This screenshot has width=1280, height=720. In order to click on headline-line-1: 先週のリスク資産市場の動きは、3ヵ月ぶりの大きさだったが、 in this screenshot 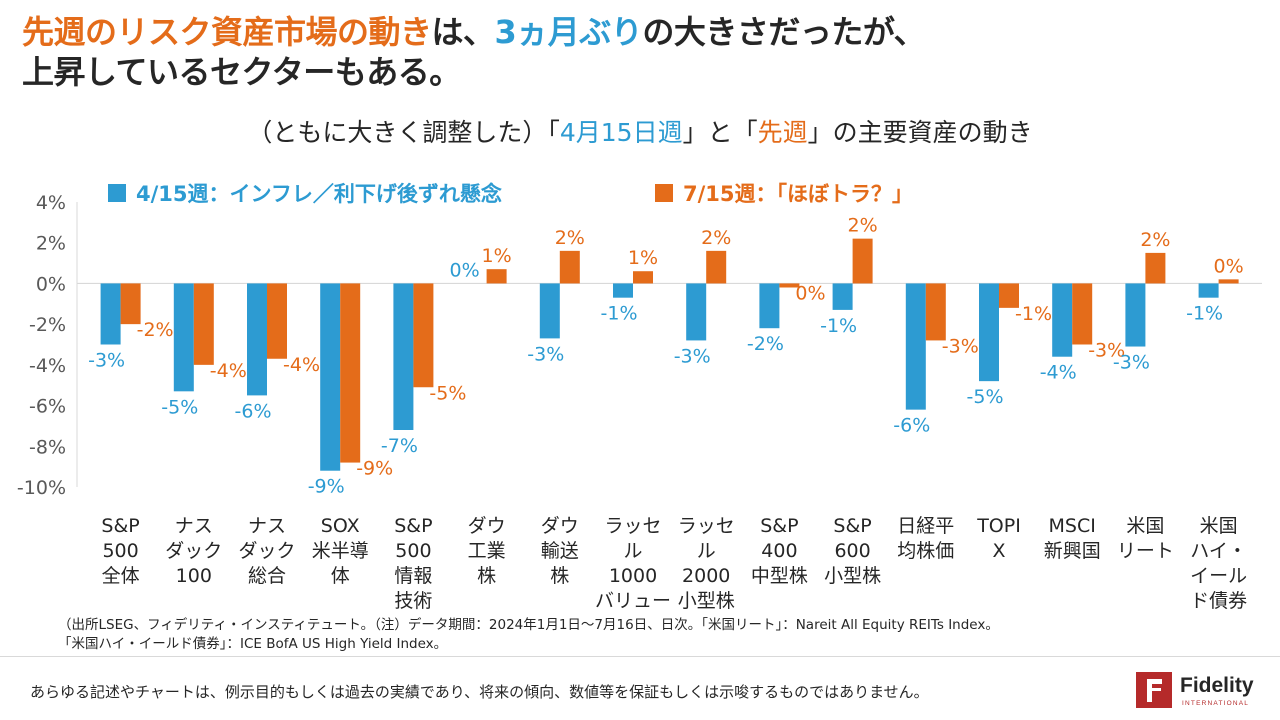, I will do `click(642, 32)`.